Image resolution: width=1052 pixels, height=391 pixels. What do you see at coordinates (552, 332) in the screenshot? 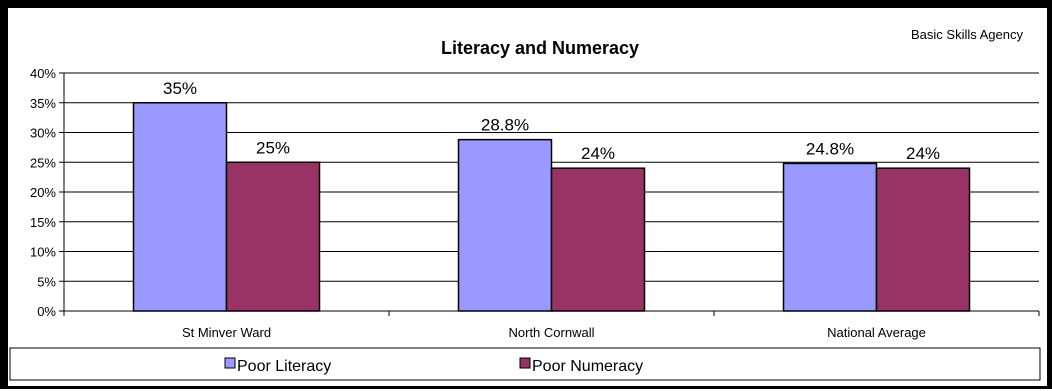
I see `x-tick-label: North Cornwall` at bounding box center [552, 332].